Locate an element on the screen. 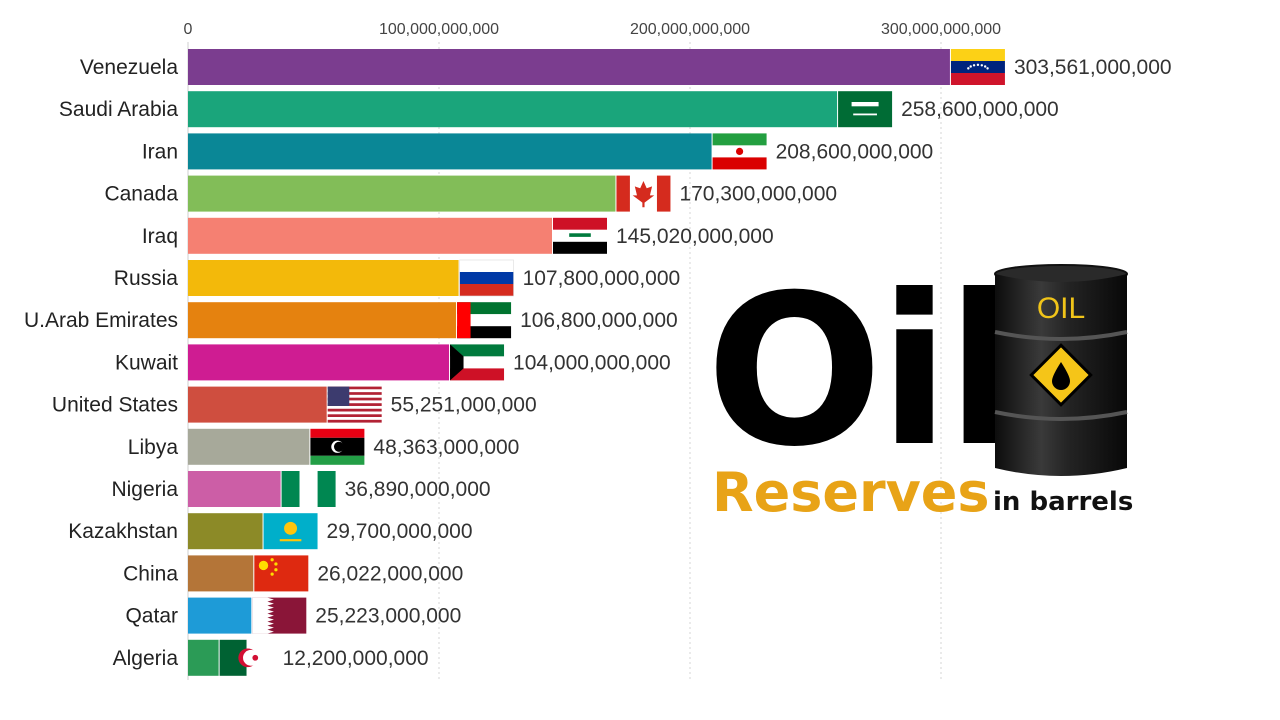 This screenshot has width=1280, height=720. canada-flag-icon is located at coordinates (643, 193).